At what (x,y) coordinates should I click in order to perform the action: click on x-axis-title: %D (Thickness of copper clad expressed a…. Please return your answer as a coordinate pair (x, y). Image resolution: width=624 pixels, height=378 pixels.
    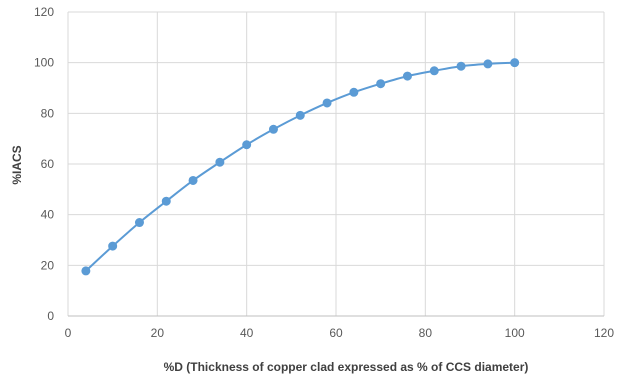
    Looking at the image, I should click on (346, 367).